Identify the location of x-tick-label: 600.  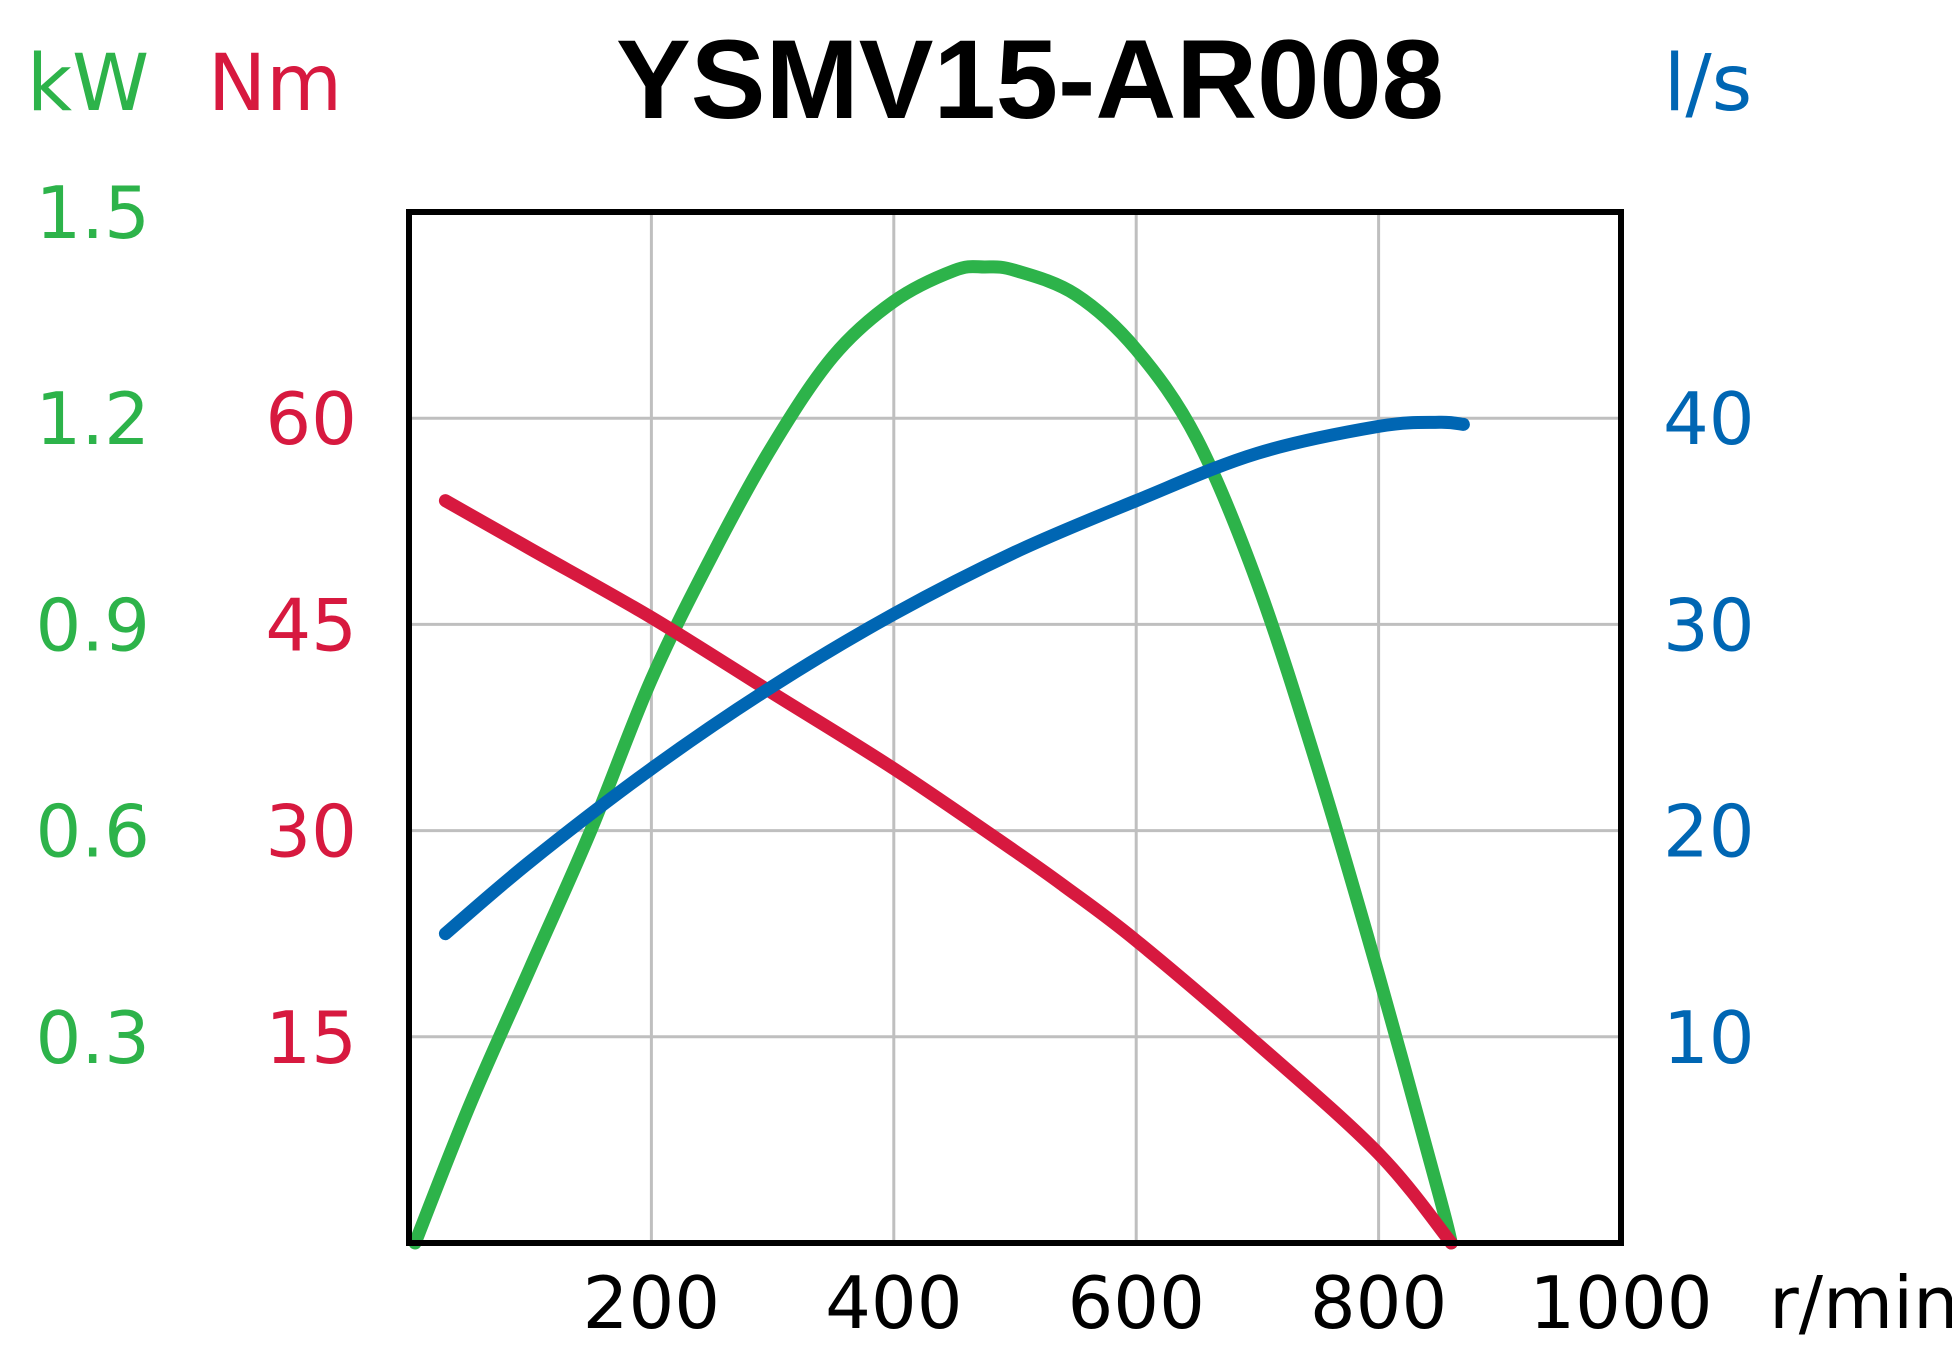
(1135, 1303).